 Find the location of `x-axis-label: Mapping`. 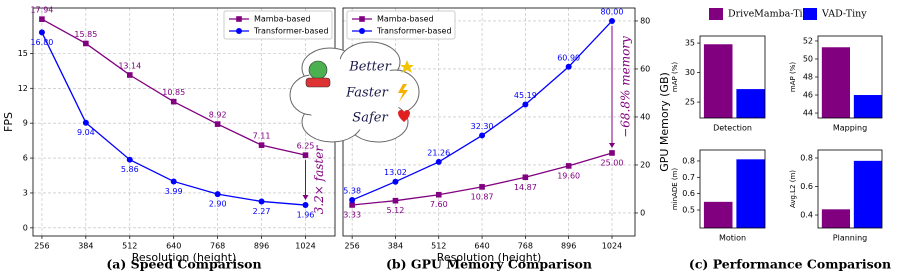

x-axis-label: Mapping is located at coordinates (850, 128).